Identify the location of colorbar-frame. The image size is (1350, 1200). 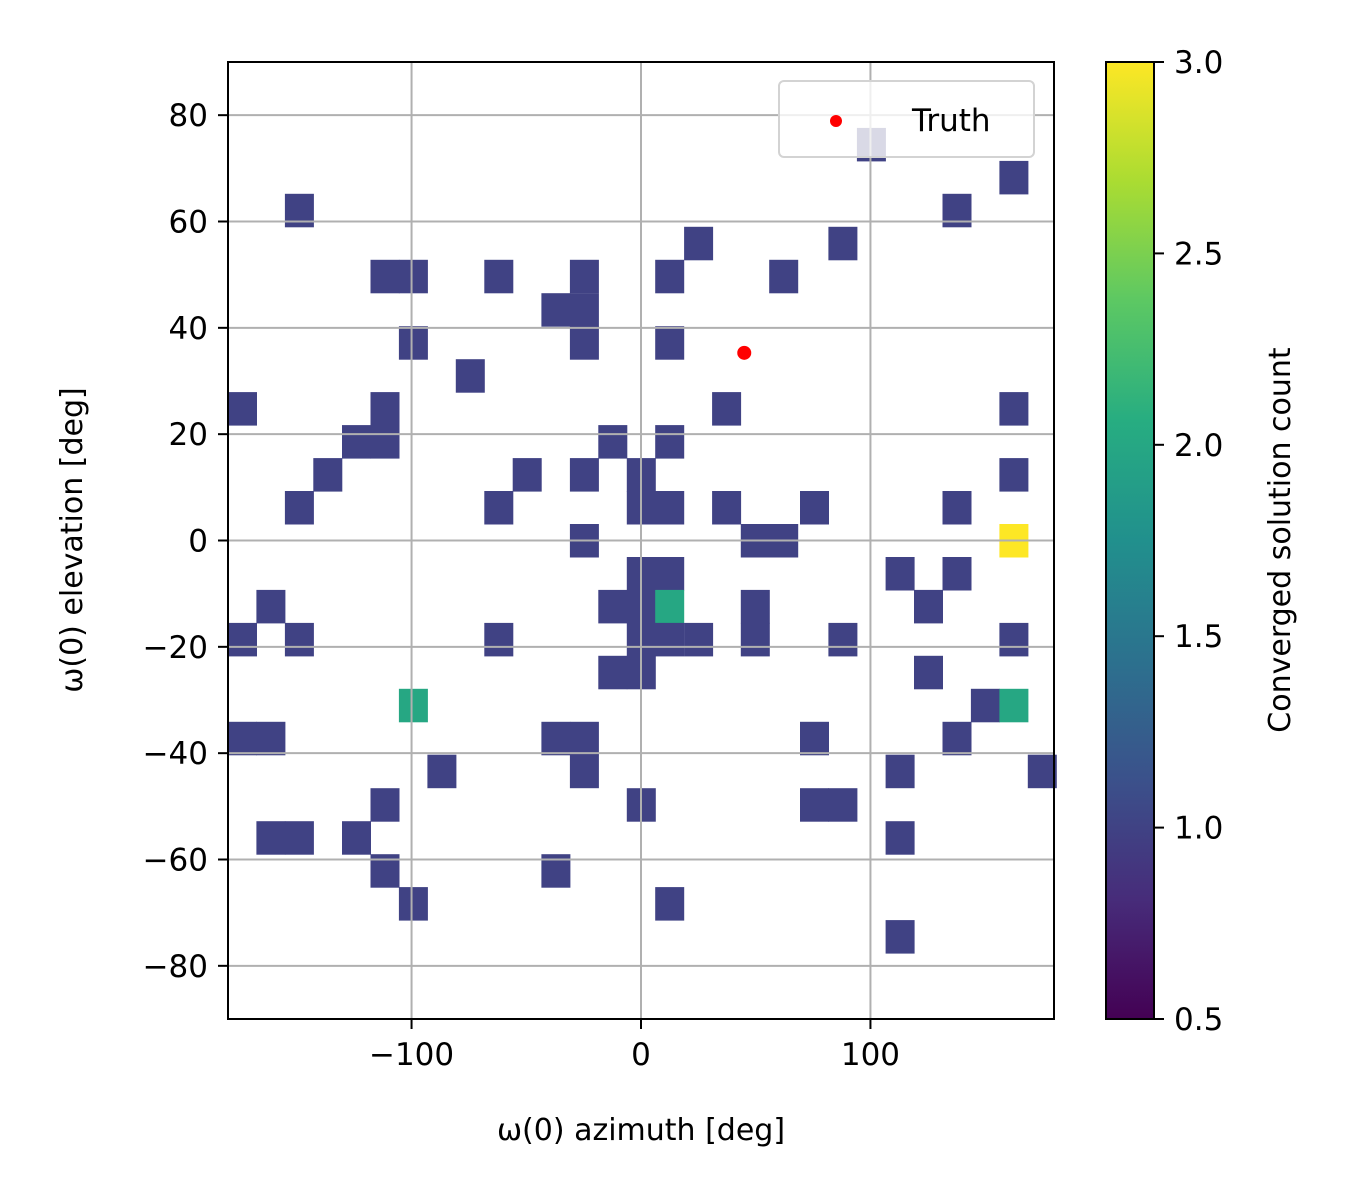
(1130, 540).